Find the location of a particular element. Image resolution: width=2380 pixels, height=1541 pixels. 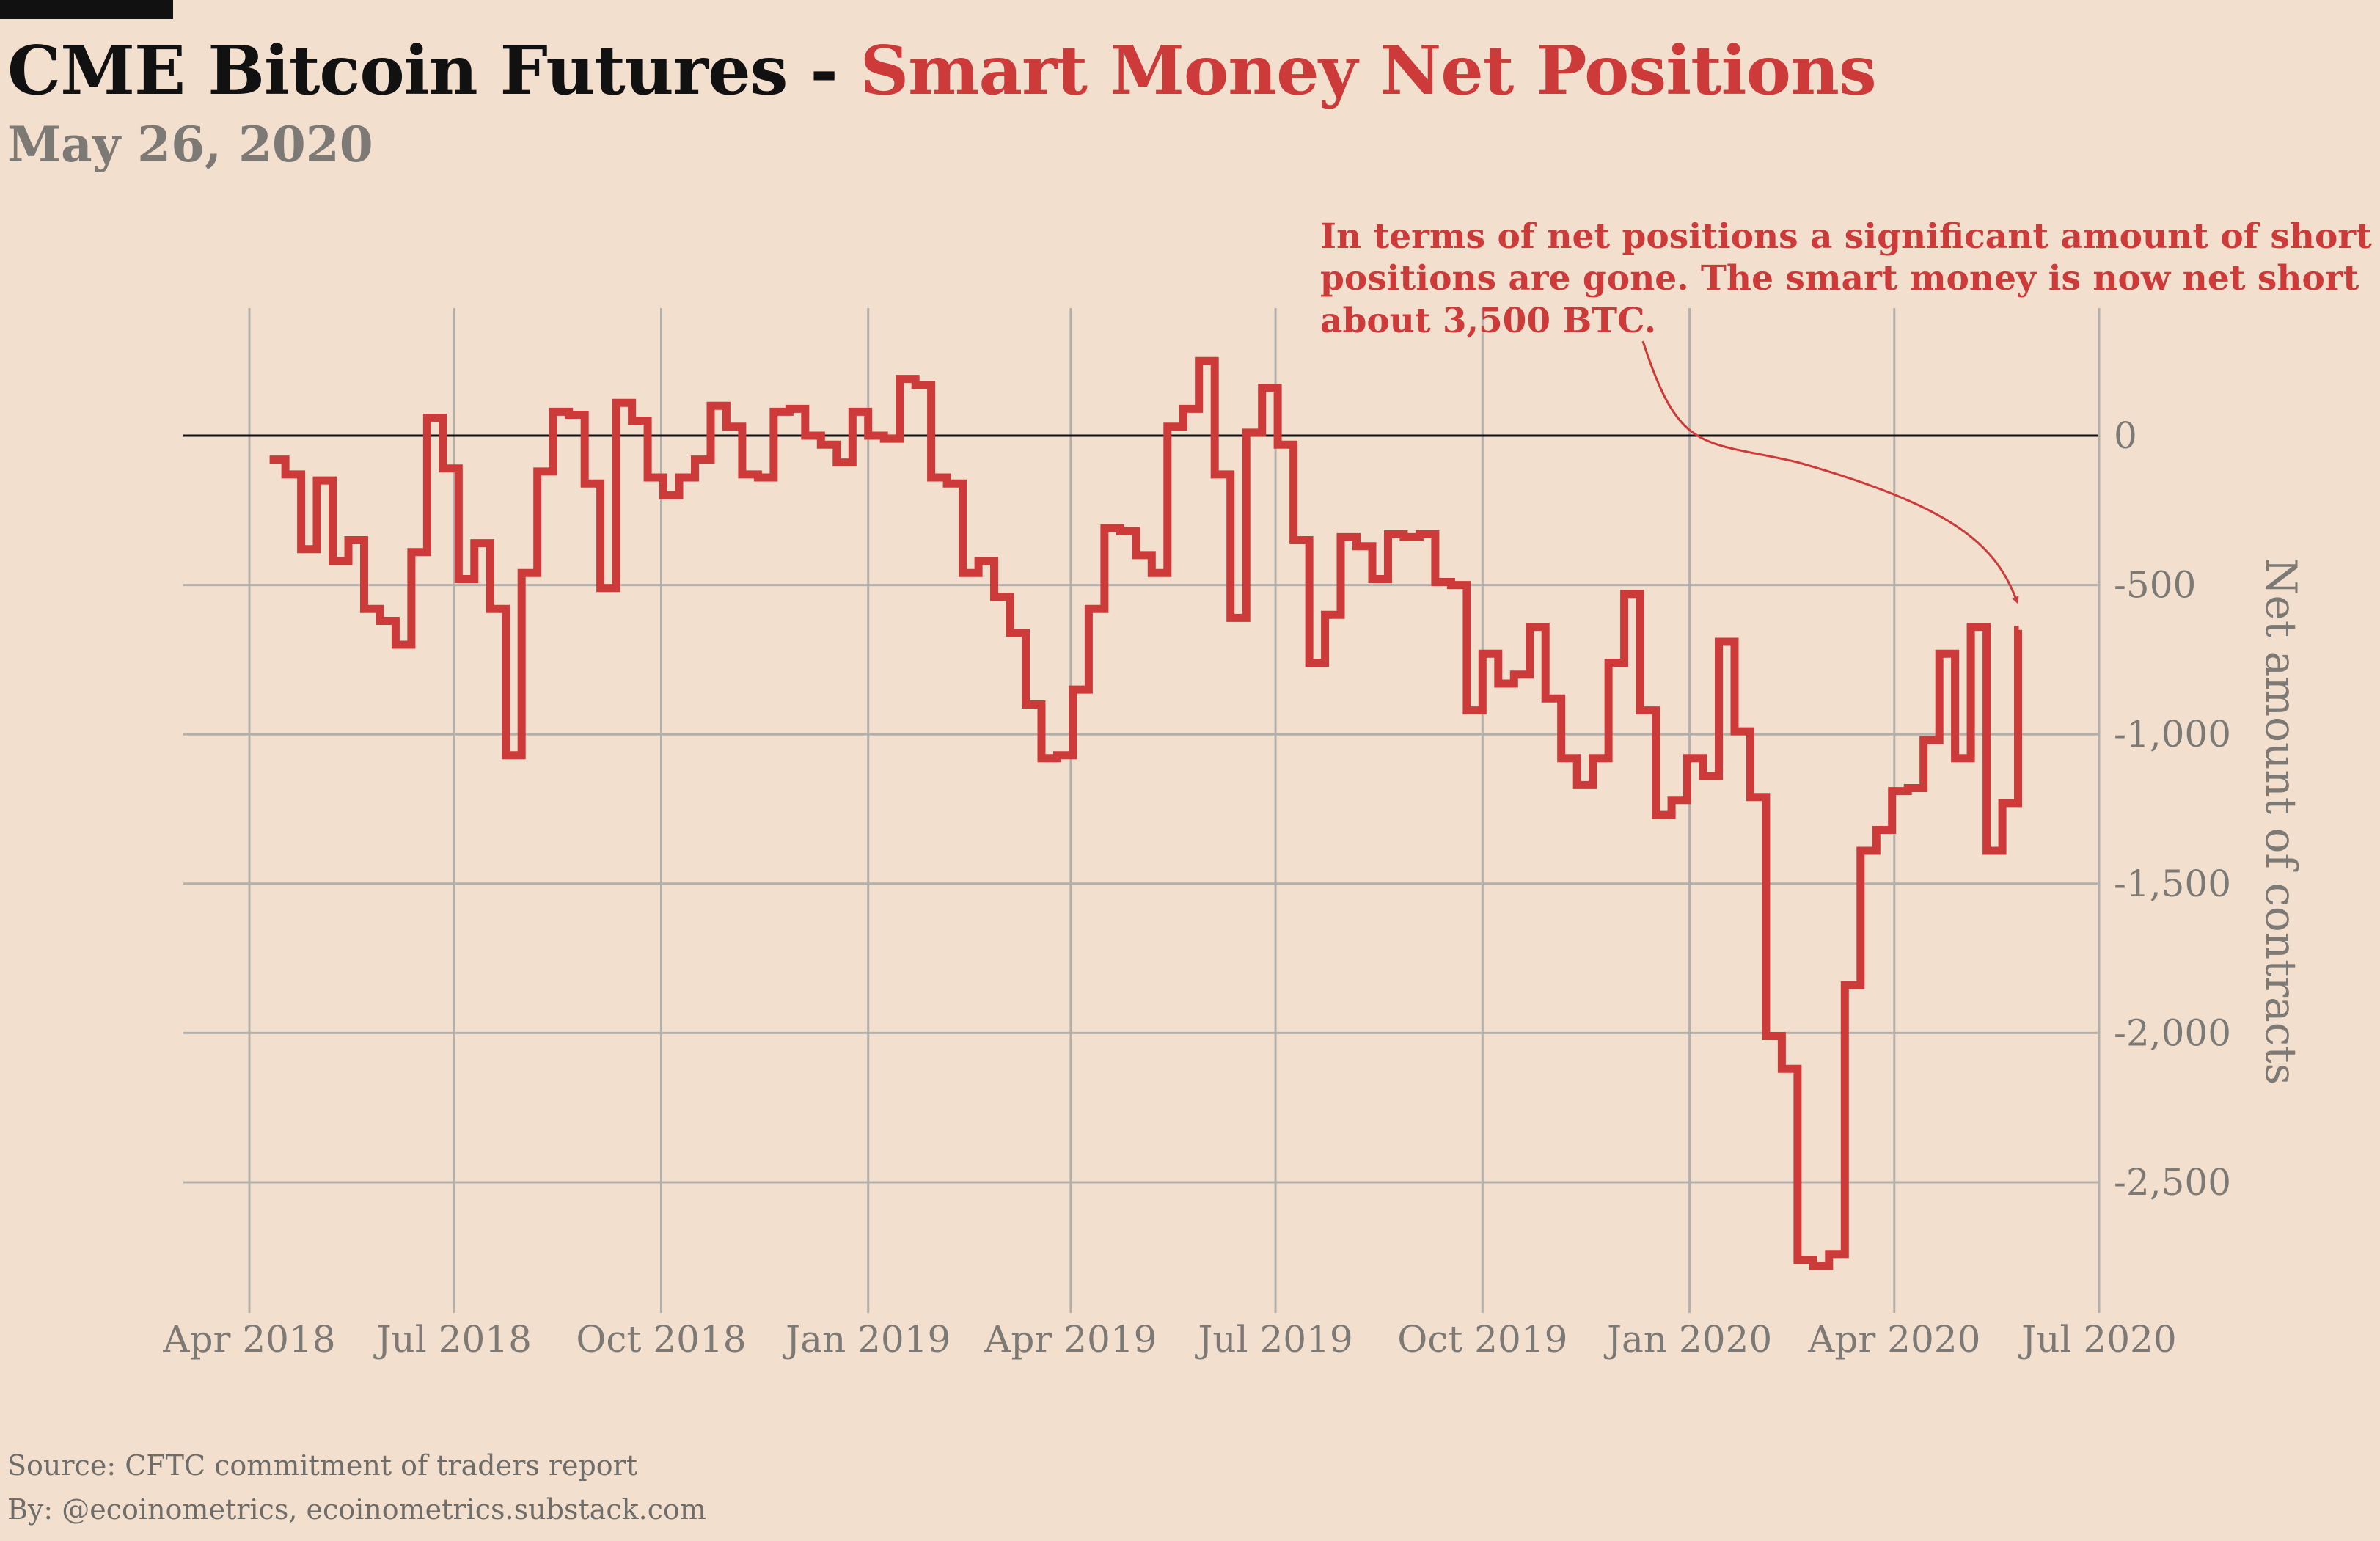

x-tick-label: Apr 2020 is located at coordinates (1893, 1339).